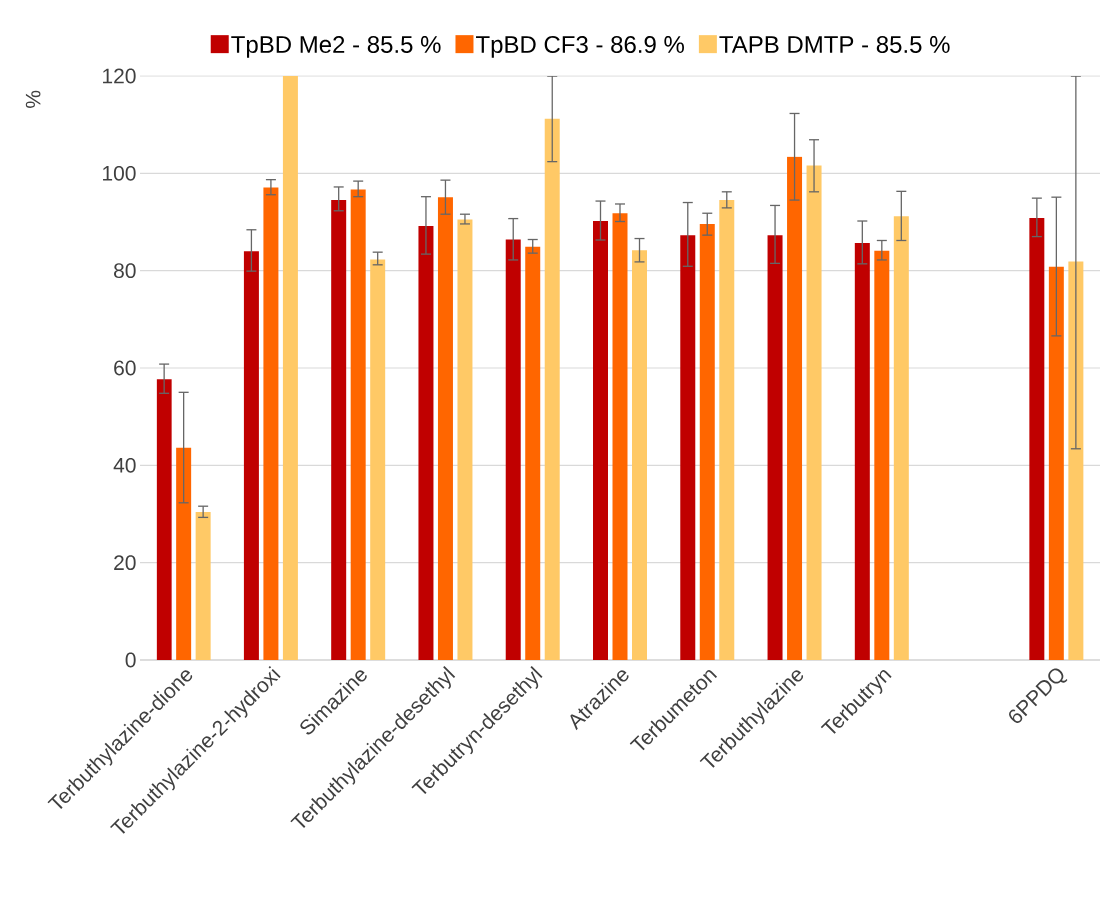  I want to click on y-tick-label: 20, so click(125, 563).